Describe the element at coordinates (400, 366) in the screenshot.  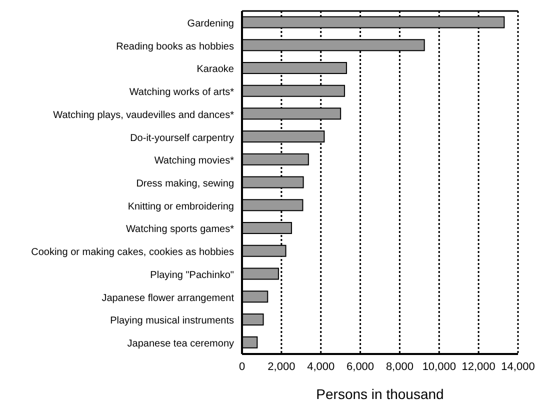
I see `x-tick-label: 8,000` at that location.